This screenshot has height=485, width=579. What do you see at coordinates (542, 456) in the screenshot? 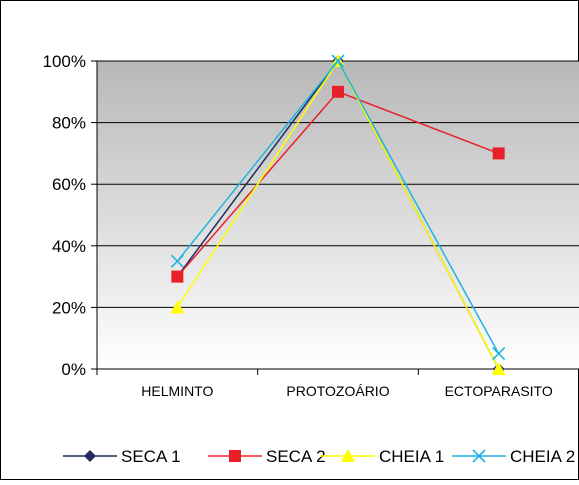
I see `legend-label: CHEIA 2` at bounding box center [542, 456].